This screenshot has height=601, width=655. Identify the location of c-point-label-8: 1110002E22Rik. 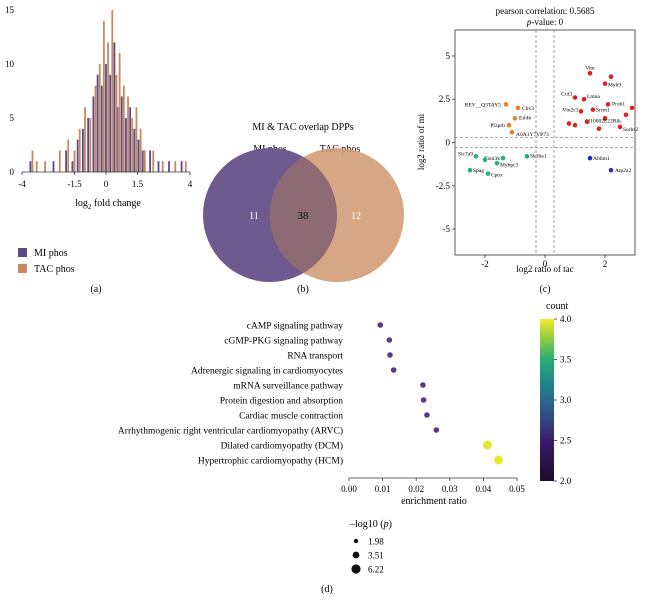
(603, 121).